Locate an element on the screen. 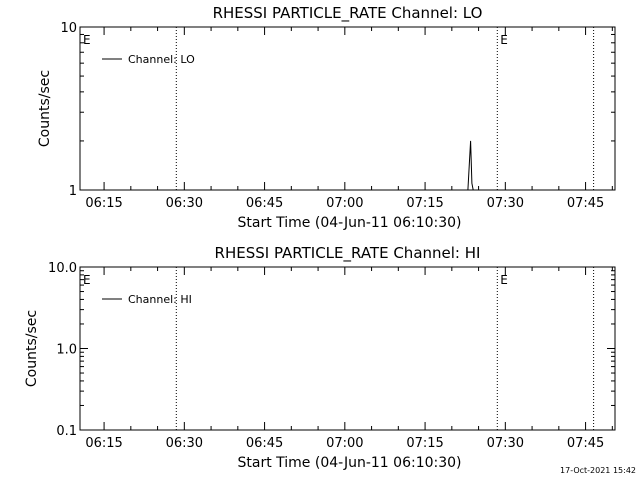 The image size is (640, 485). chart-title: RHESSI PARTICLE_RATE Channel: LO is located at coordinates (348, 13).